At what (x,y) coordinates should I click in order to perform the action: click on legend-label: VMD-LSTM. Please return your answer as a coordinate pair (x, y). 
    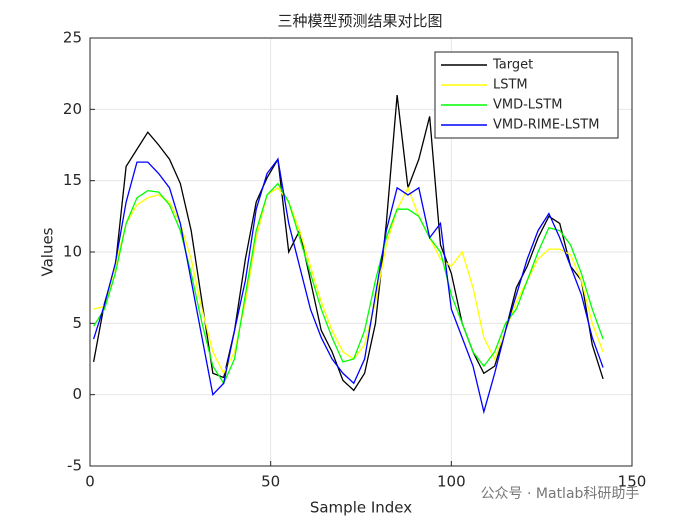
    Looking at the image, I should click on (527, 105).